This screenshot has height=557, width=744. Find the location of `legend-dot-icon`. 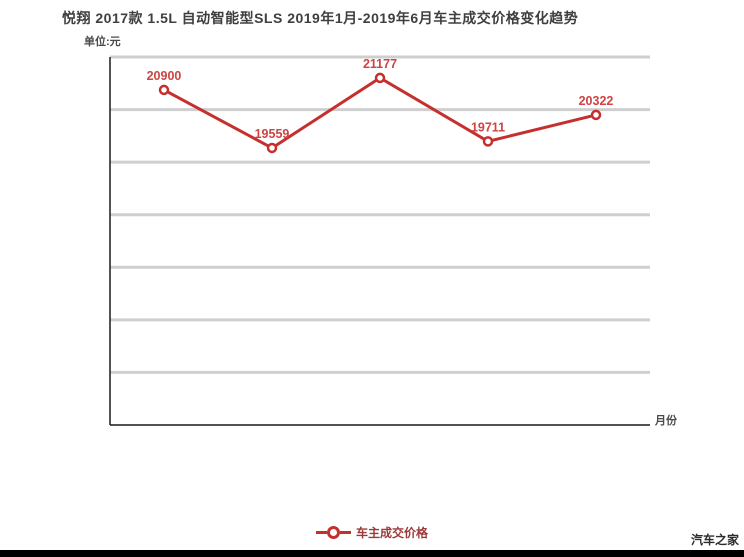

legend-dot-icon is located at coordinates (333, 532).